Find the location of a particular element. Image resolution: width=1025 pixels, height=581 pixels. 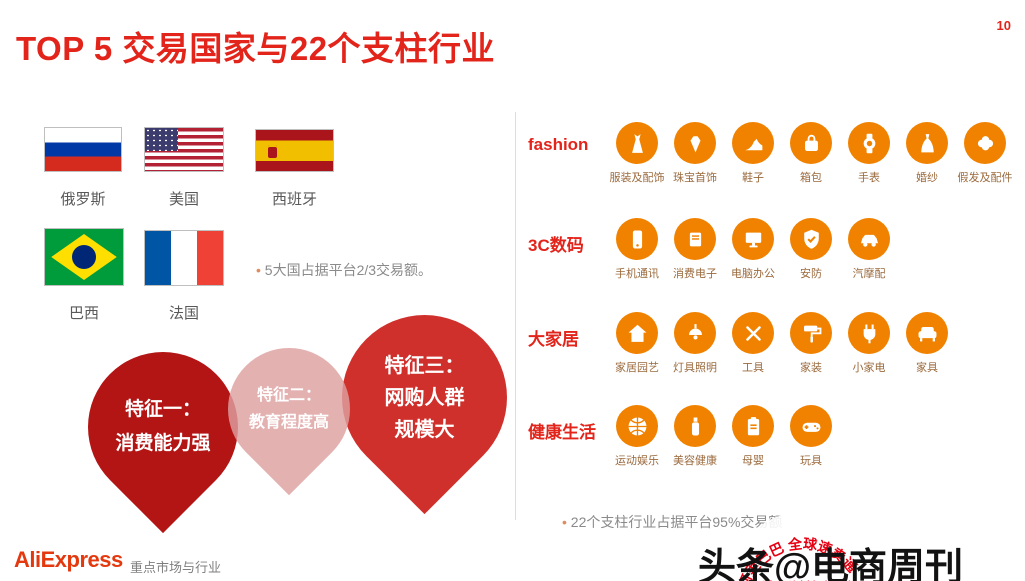

country-label-france: 法国 is located at coordinates (183, 313).